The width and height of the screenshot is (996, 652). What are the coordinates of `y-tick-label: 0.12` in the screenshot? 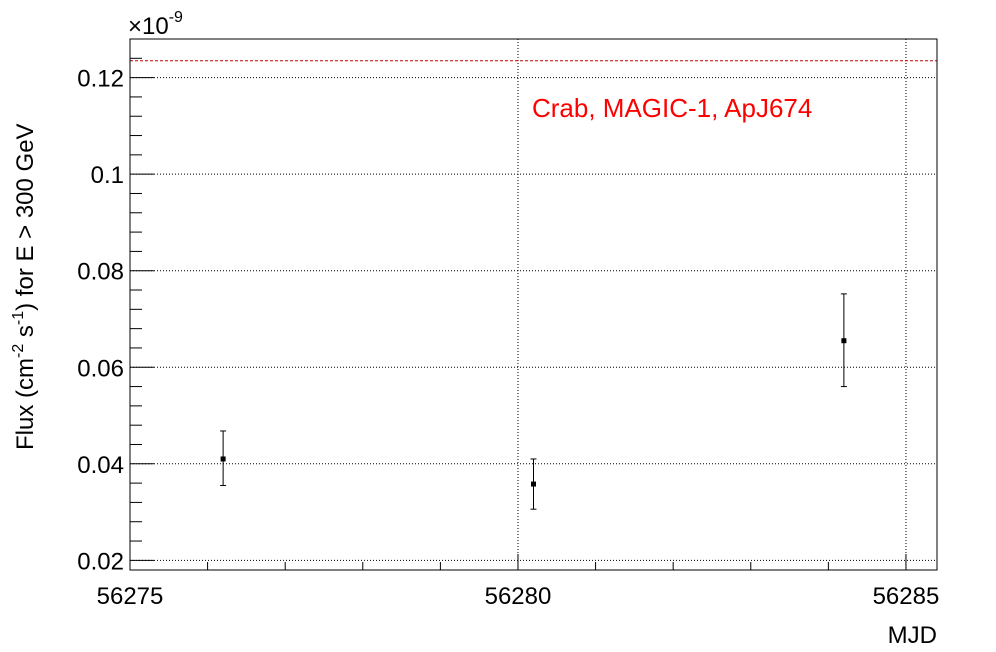 It's located at (100, 79).